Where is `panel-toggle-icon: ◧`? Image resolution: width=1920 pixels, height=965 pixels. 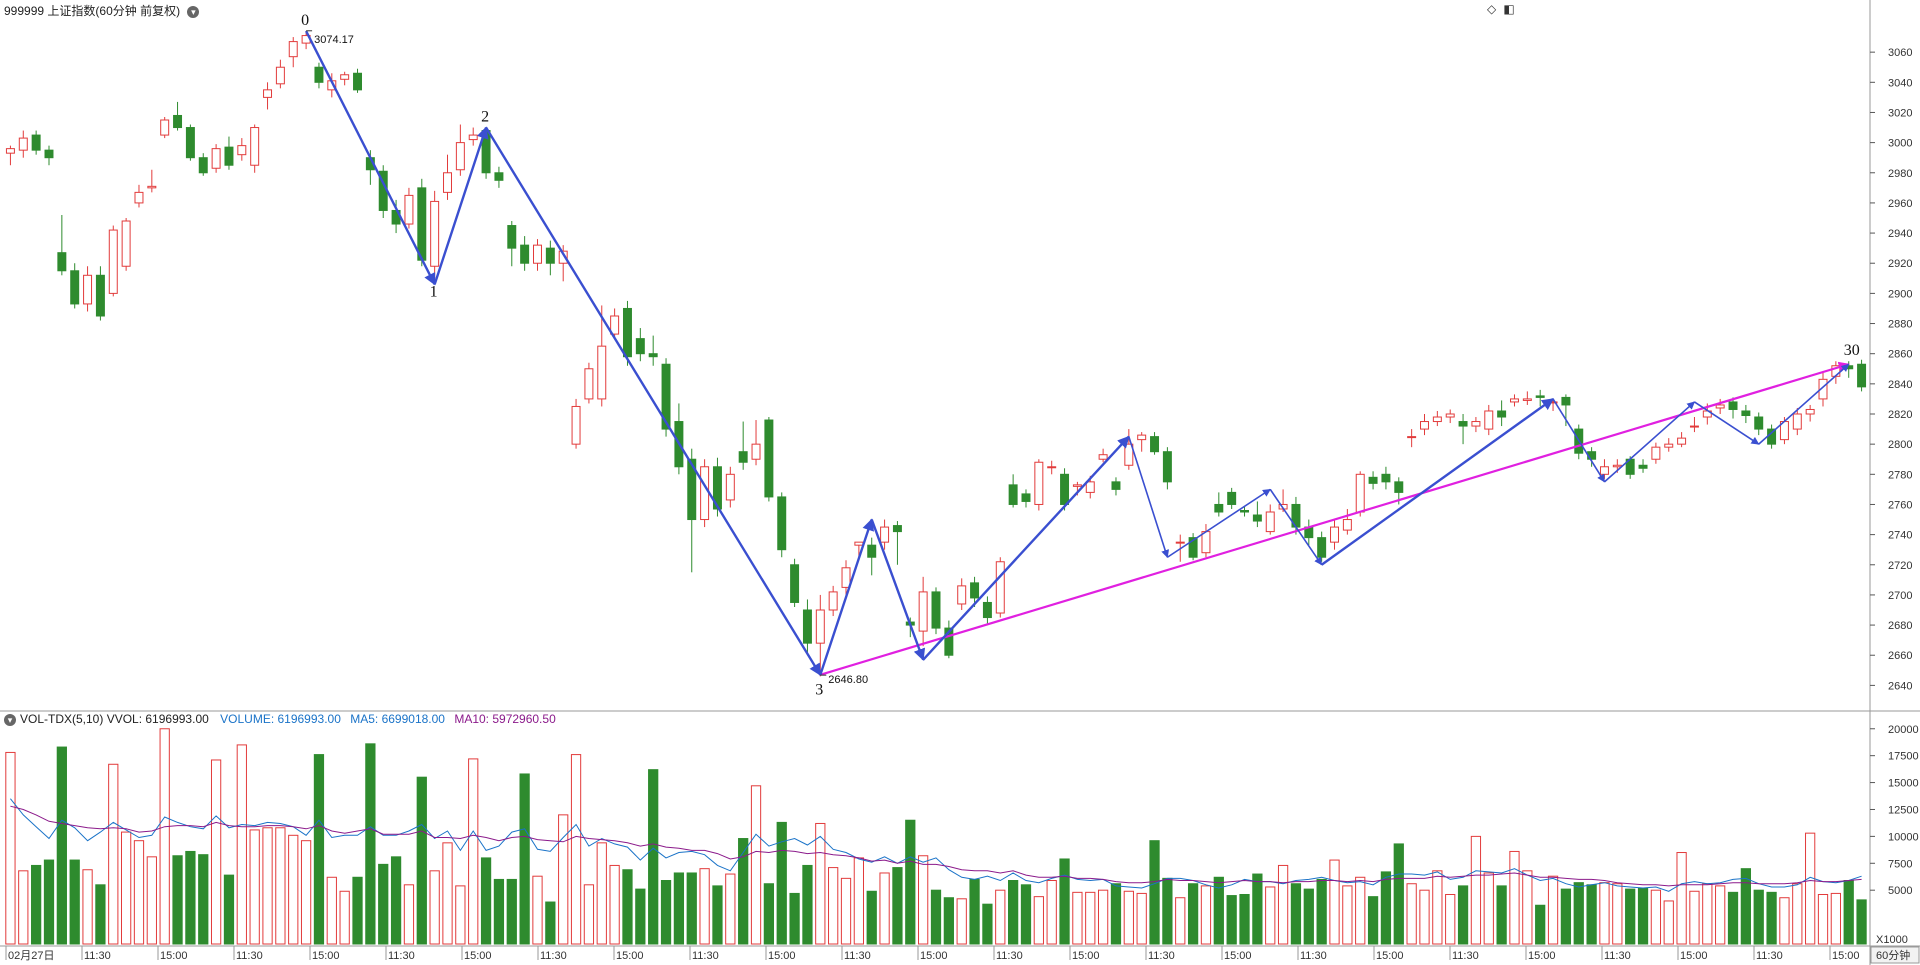 panel-toggle-icon: ◧ is located at coordinates (1509, 9).